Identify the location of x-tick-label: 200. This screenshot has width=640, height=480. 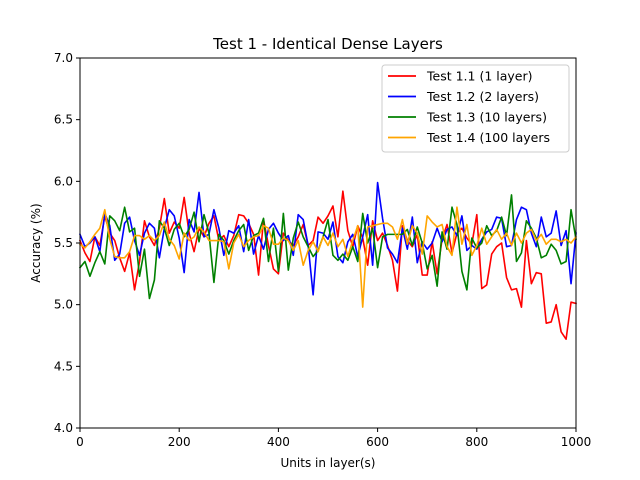
(179, 442).